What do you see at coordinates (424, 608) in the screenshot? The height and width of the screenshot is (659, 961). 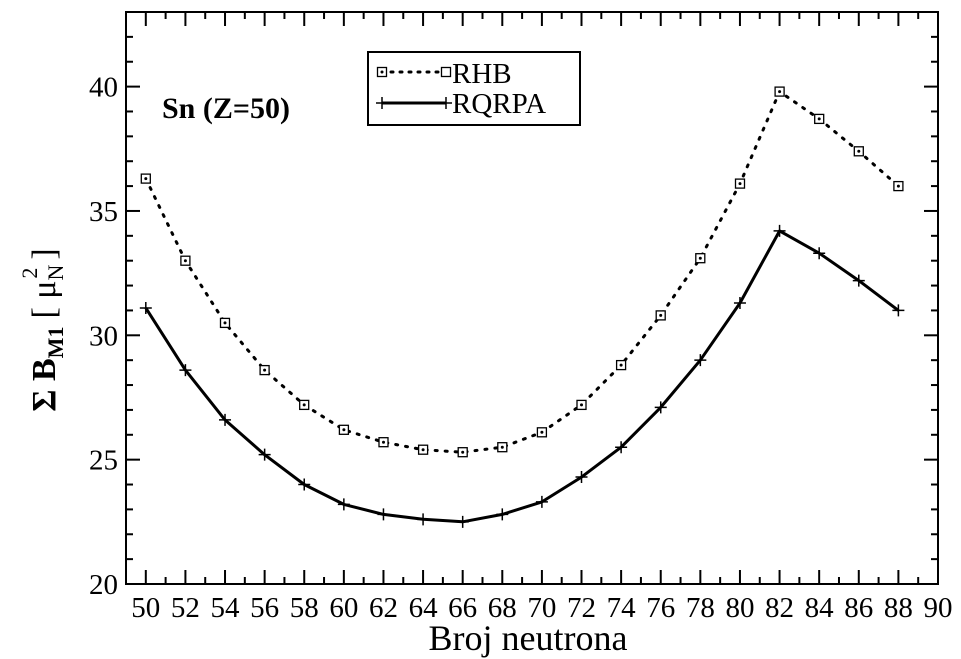 I see `x-tick-label: 64` at bounding box center [424, 608].